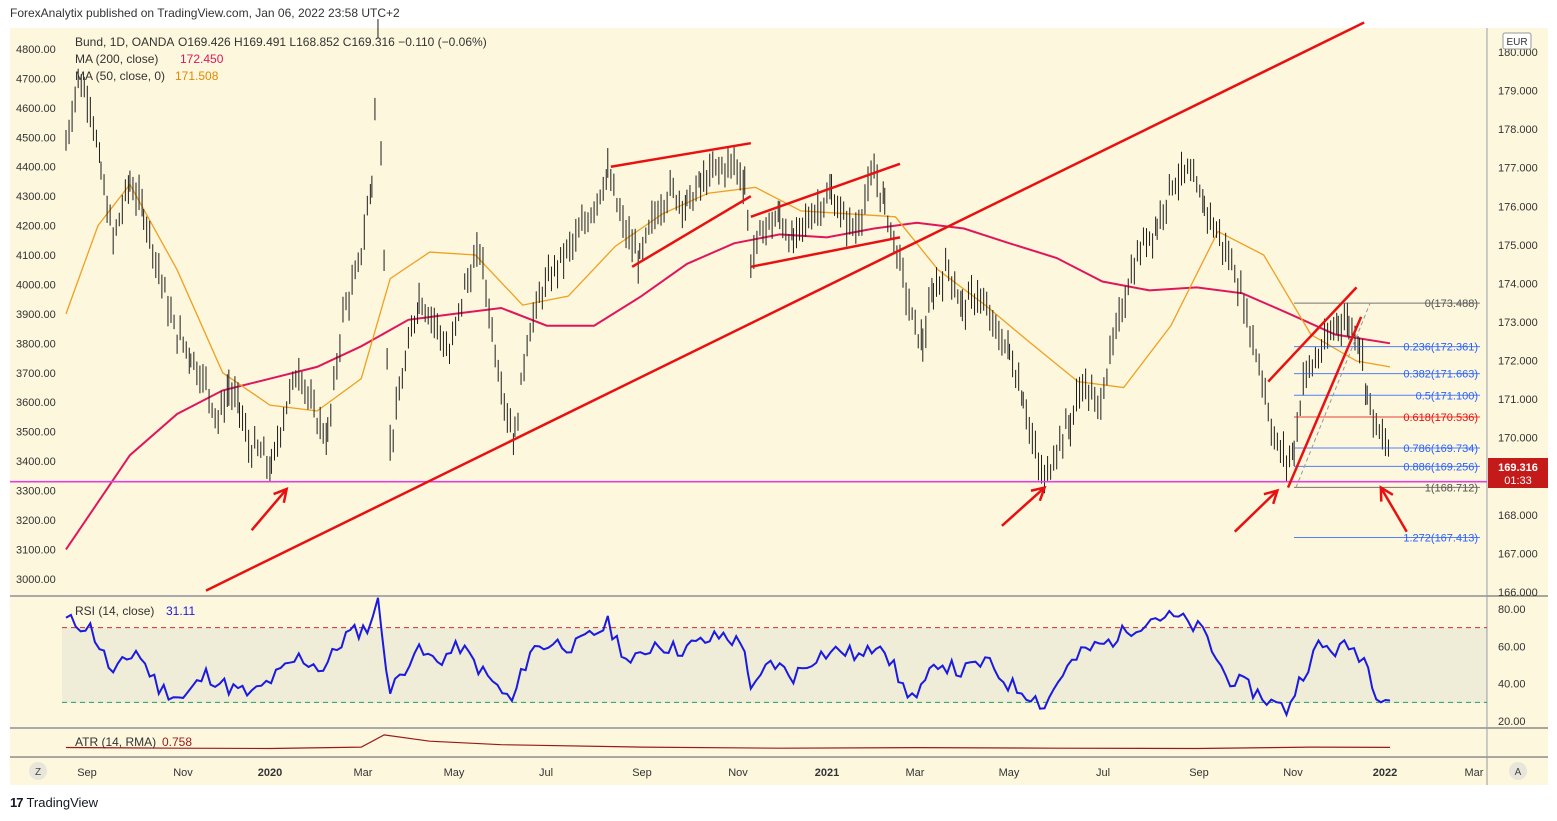 This screenshot has width=1557, height=821. I want to click on left-axis-tick: 4600.00, so click(36, 109).